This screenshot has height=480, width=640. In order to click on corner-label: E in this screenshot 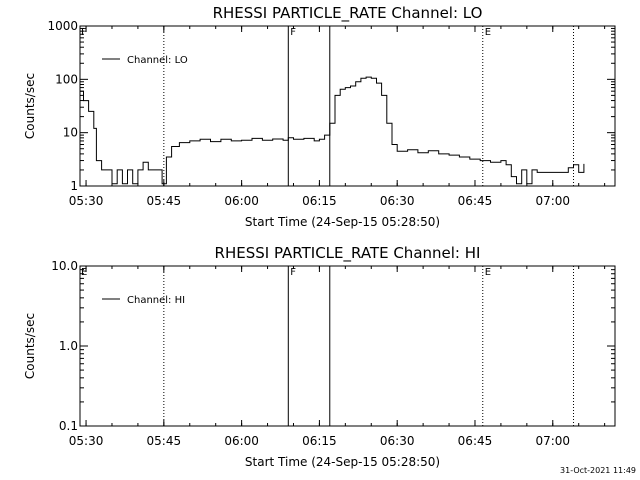, I will do `click(84, 272)`.